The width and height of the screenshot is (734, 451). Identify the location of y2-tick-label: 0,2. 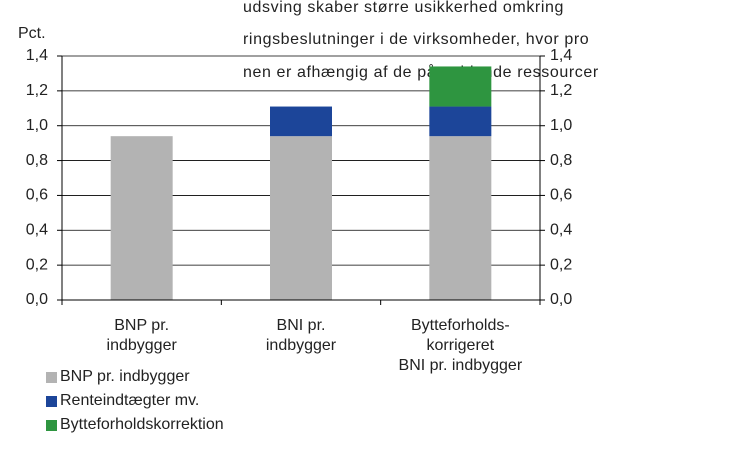
(561, 264).